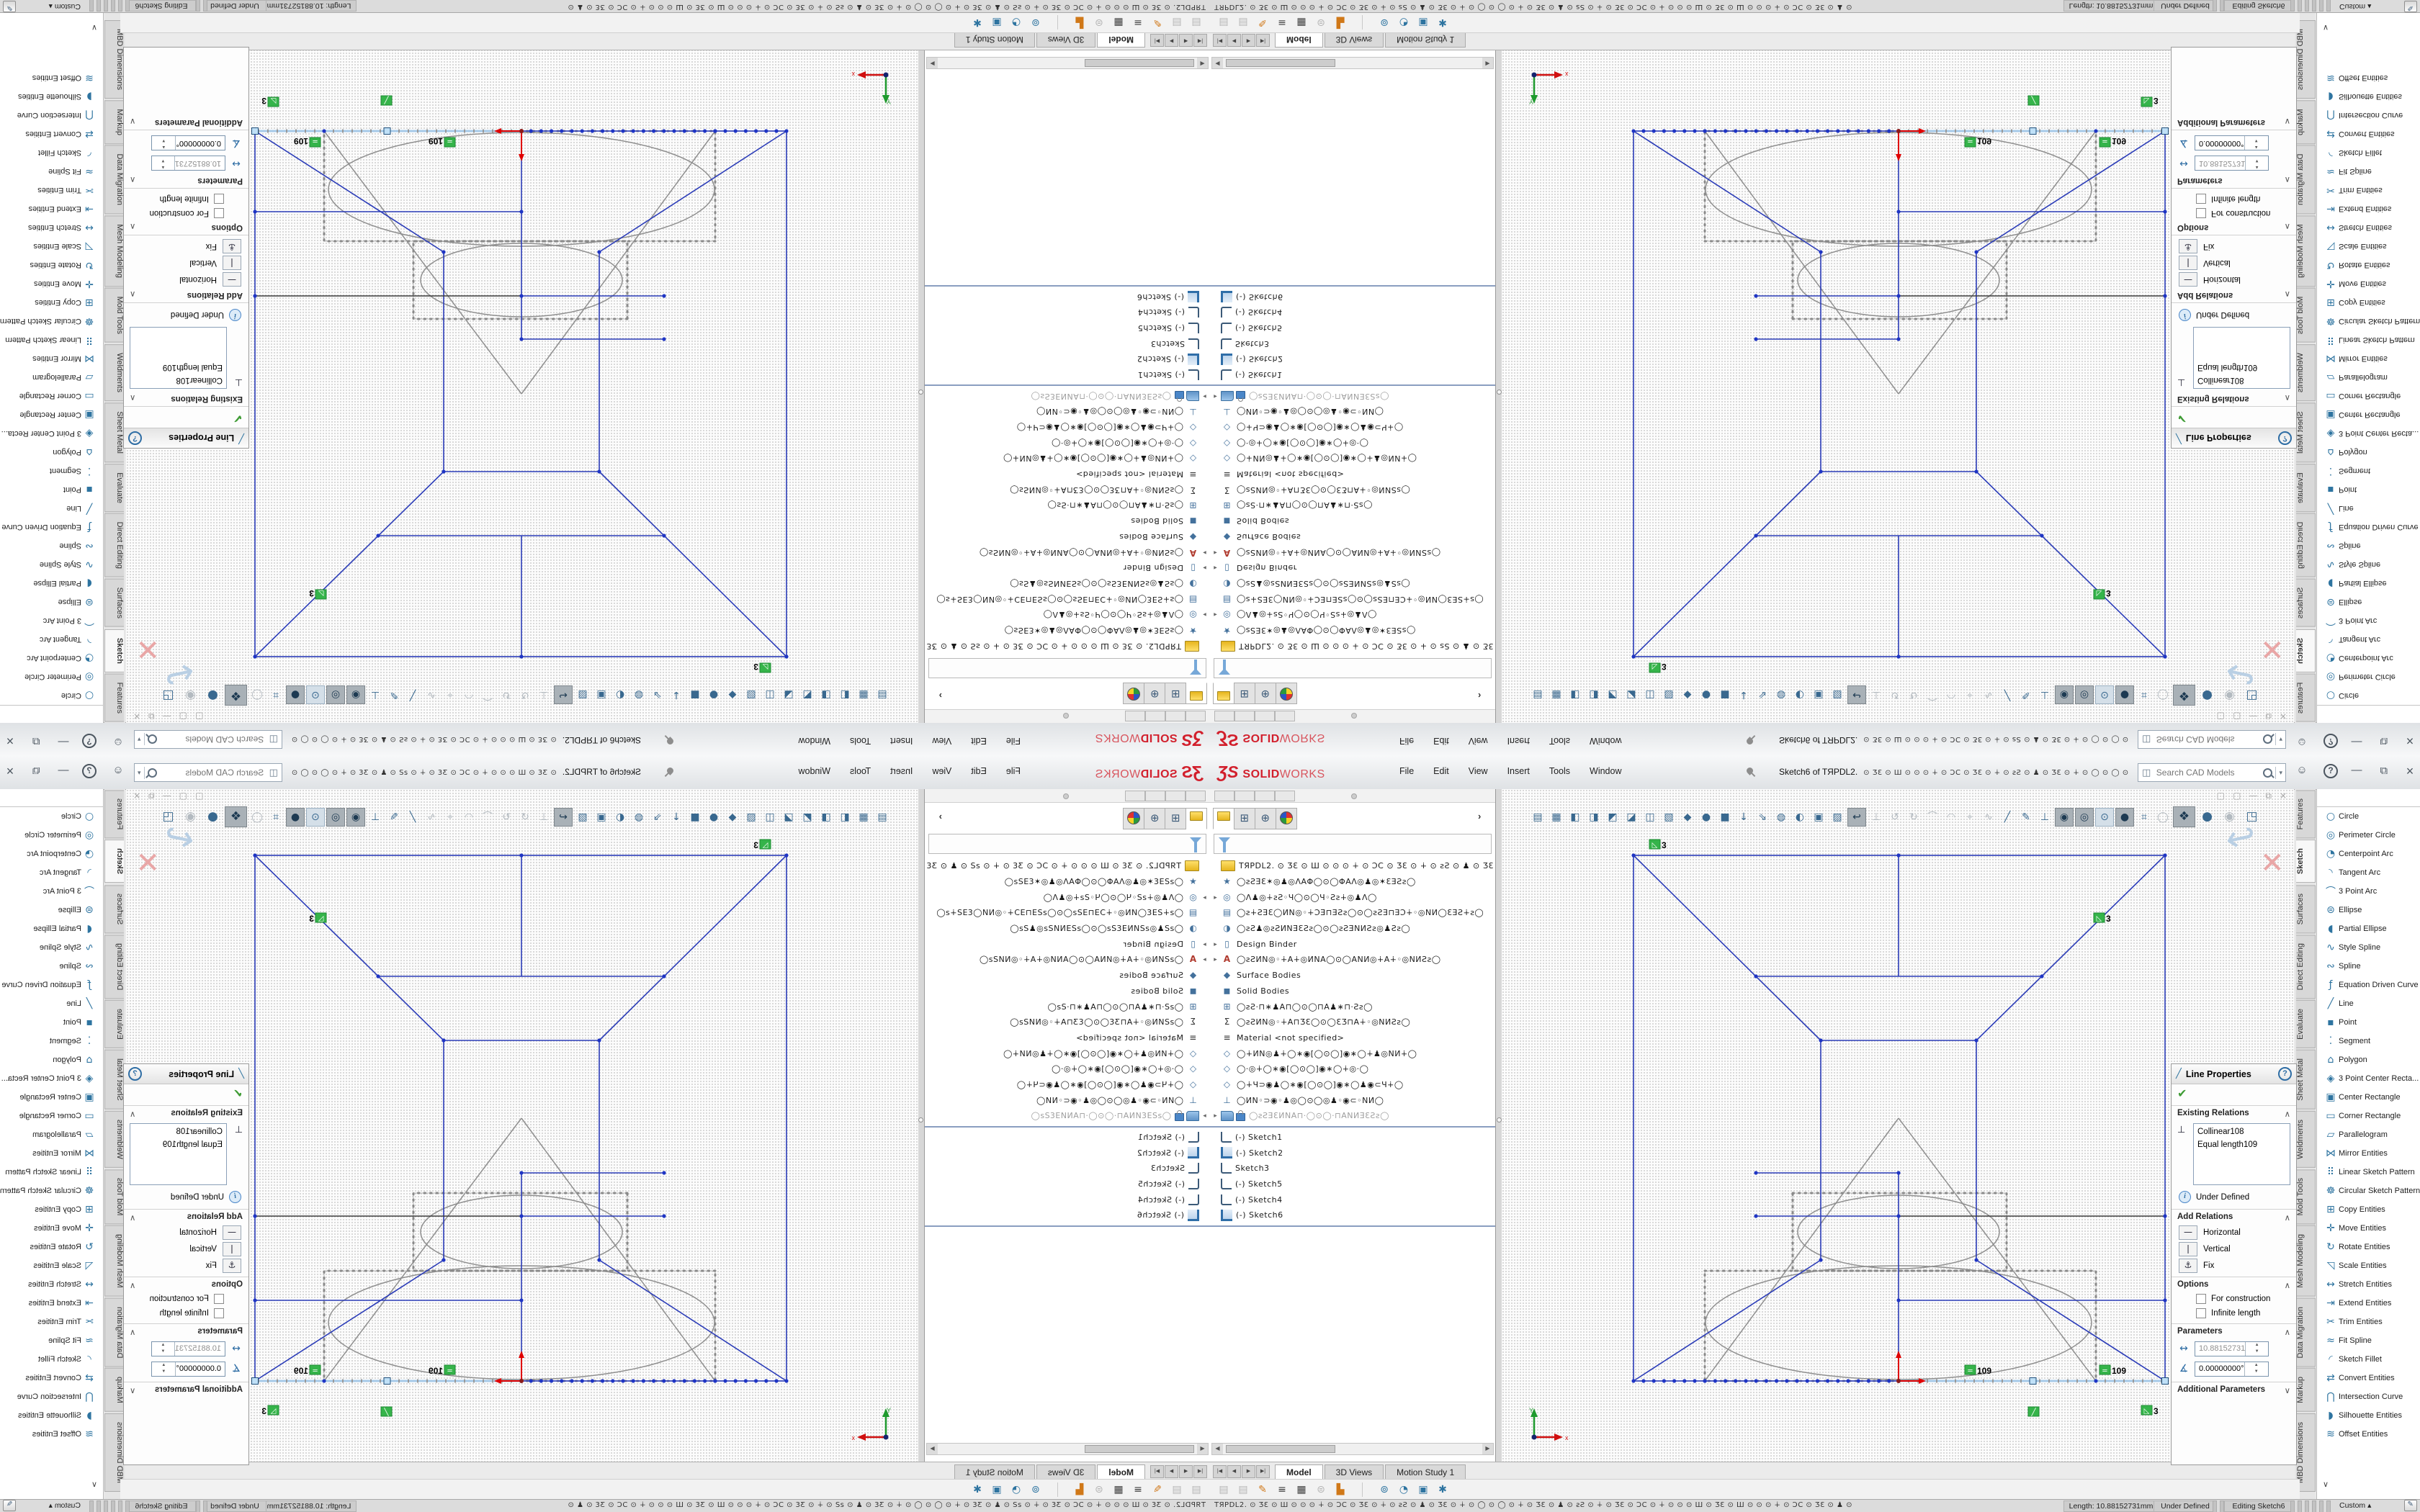  Describe the element at coordinates (1157, 22) in the screenshot. I see `motion-toolbar-icon: ✎` at that location.